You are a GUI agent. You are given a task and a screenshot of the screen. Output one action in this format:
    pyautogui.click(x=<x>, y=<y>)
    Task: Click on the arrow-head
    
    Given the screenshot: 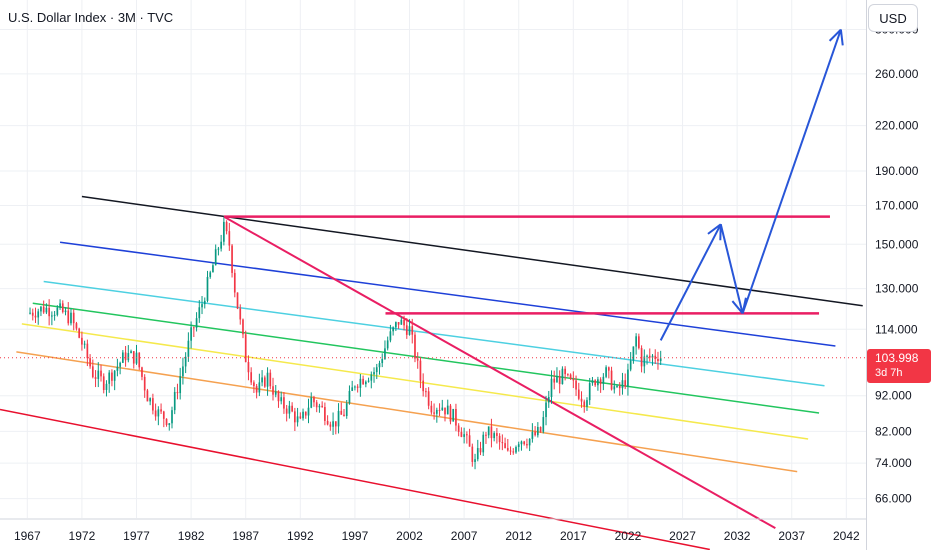 What is the action you would take?
    pyautogui.click(x=842, y=38)
    